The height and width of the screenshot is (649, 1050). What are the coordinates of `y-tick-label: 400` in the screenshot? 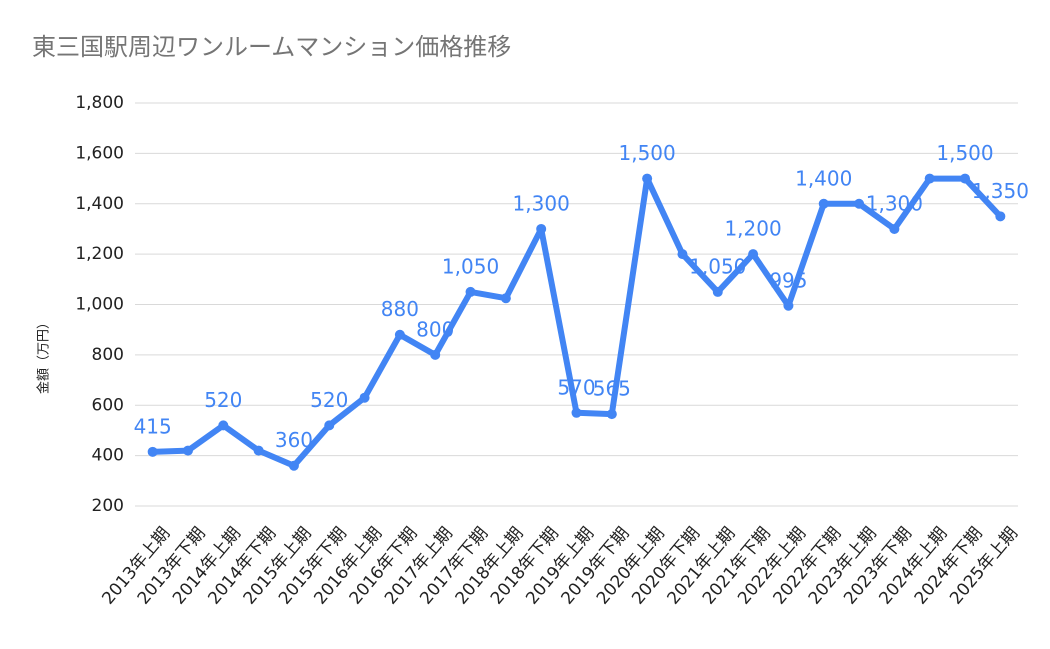 It's located at (108, 456).